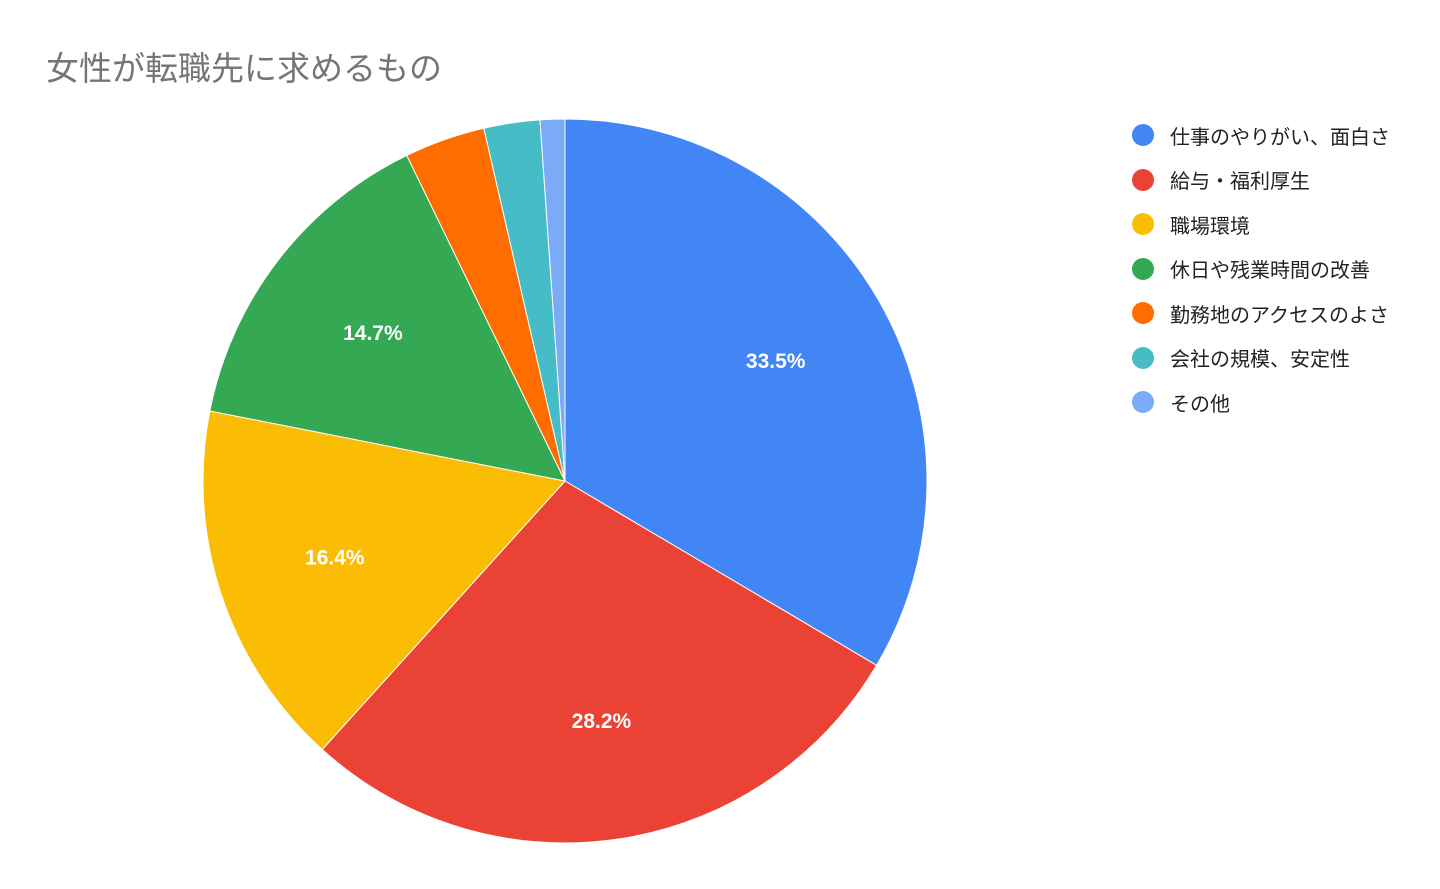  I want to click on legend-item-3: 休日や残業時間の改善, so click(1261, 269).